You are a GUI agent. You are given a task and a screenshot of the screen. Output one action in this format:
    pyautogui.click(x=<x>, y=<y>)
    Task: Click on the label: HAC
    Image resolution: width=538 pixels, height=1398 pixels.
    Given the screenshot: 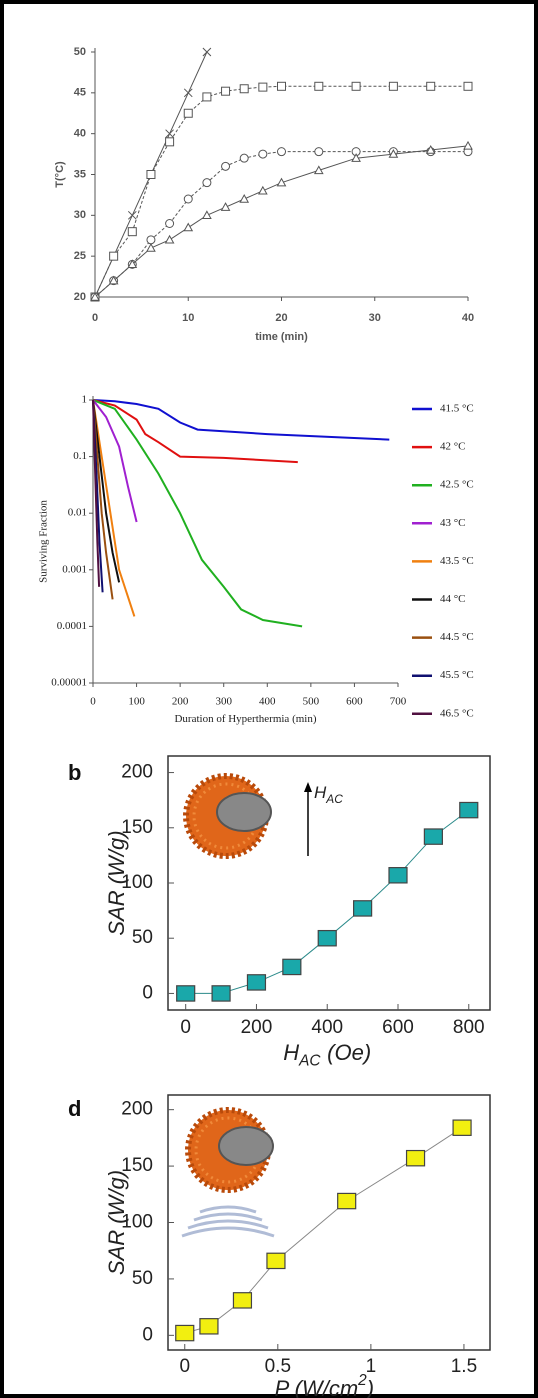 What is the action you would take?
    pyautogui.click(x=328, y=794)
    